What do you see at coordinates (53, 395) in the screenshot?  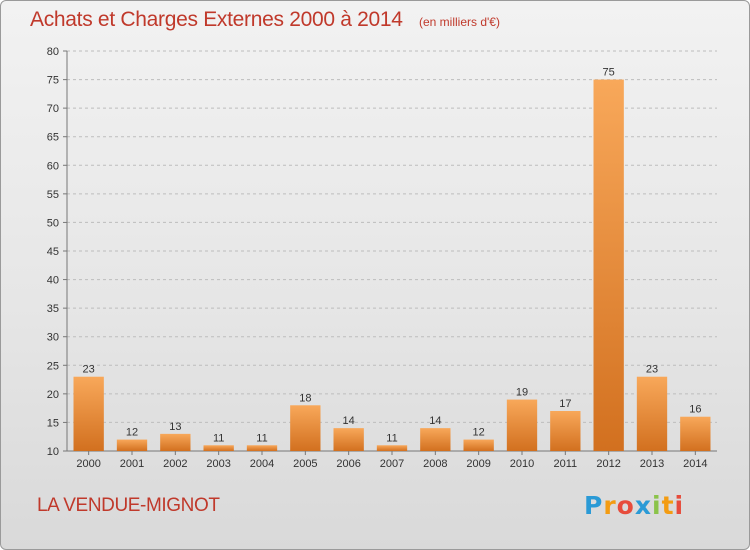 I see `y-tick-label: 20` at bounding box center [53, 395].